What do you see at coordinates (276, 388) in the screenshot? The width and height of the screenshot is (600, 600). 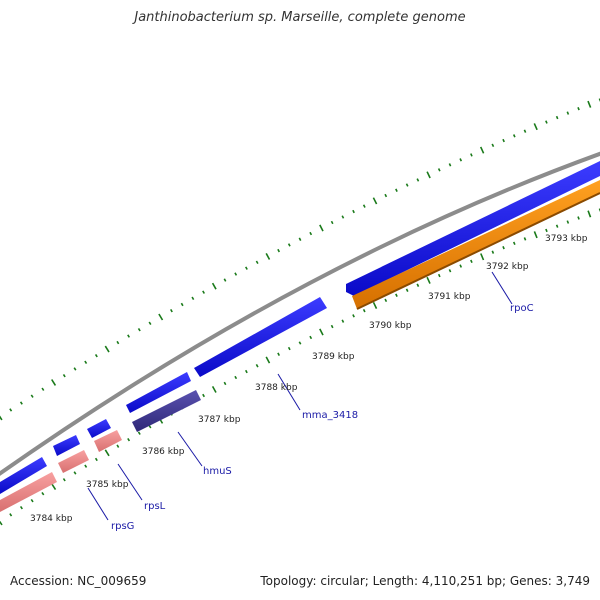 I see `scale-label-3788: 3788 kbp` at bounding box center [276, 388].